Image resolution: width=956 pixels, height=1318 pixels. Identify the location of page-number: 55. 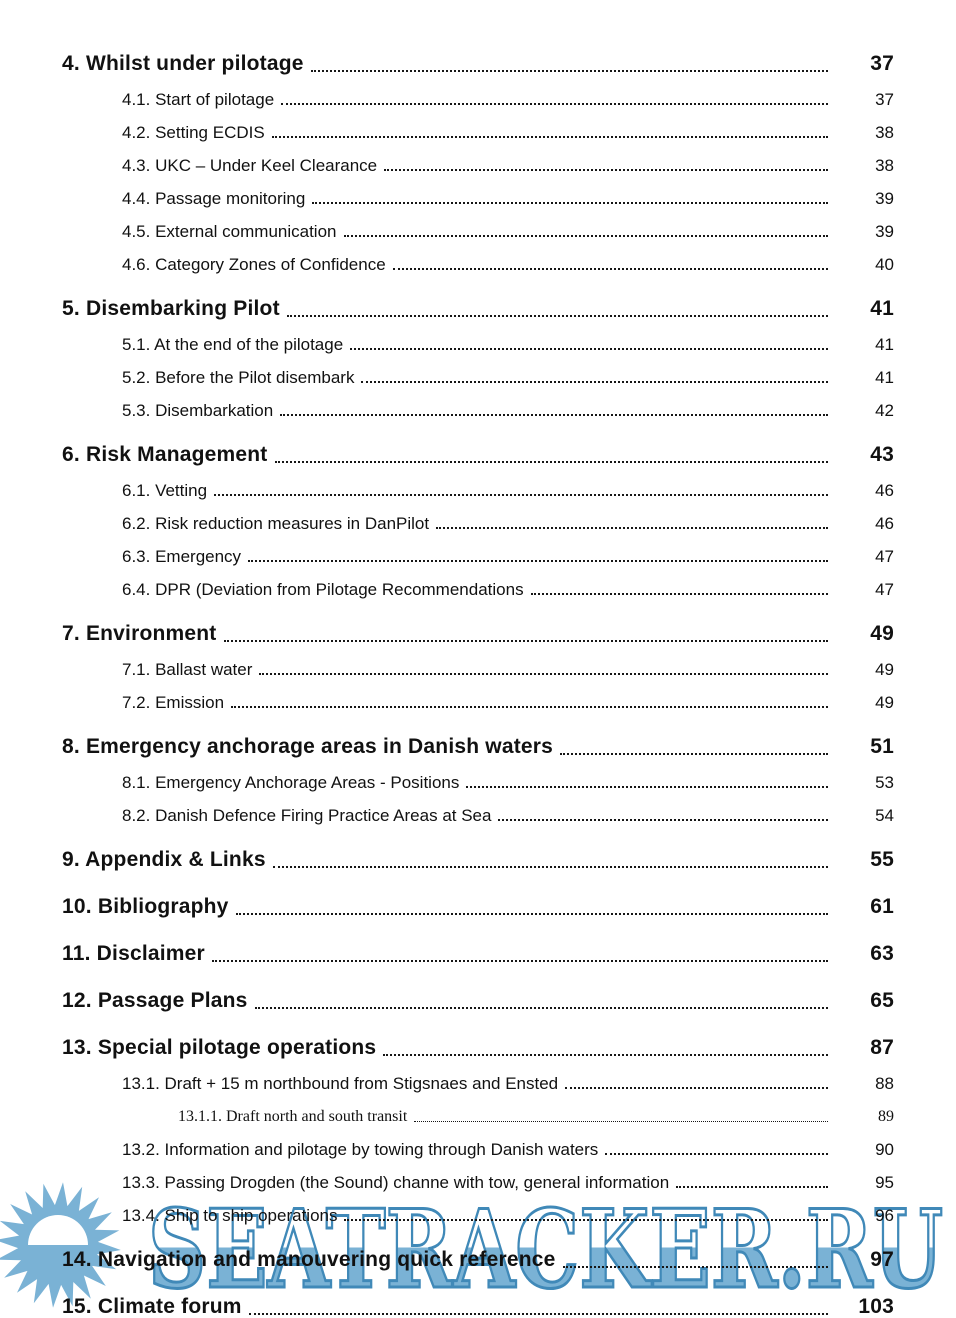
(882, 860).